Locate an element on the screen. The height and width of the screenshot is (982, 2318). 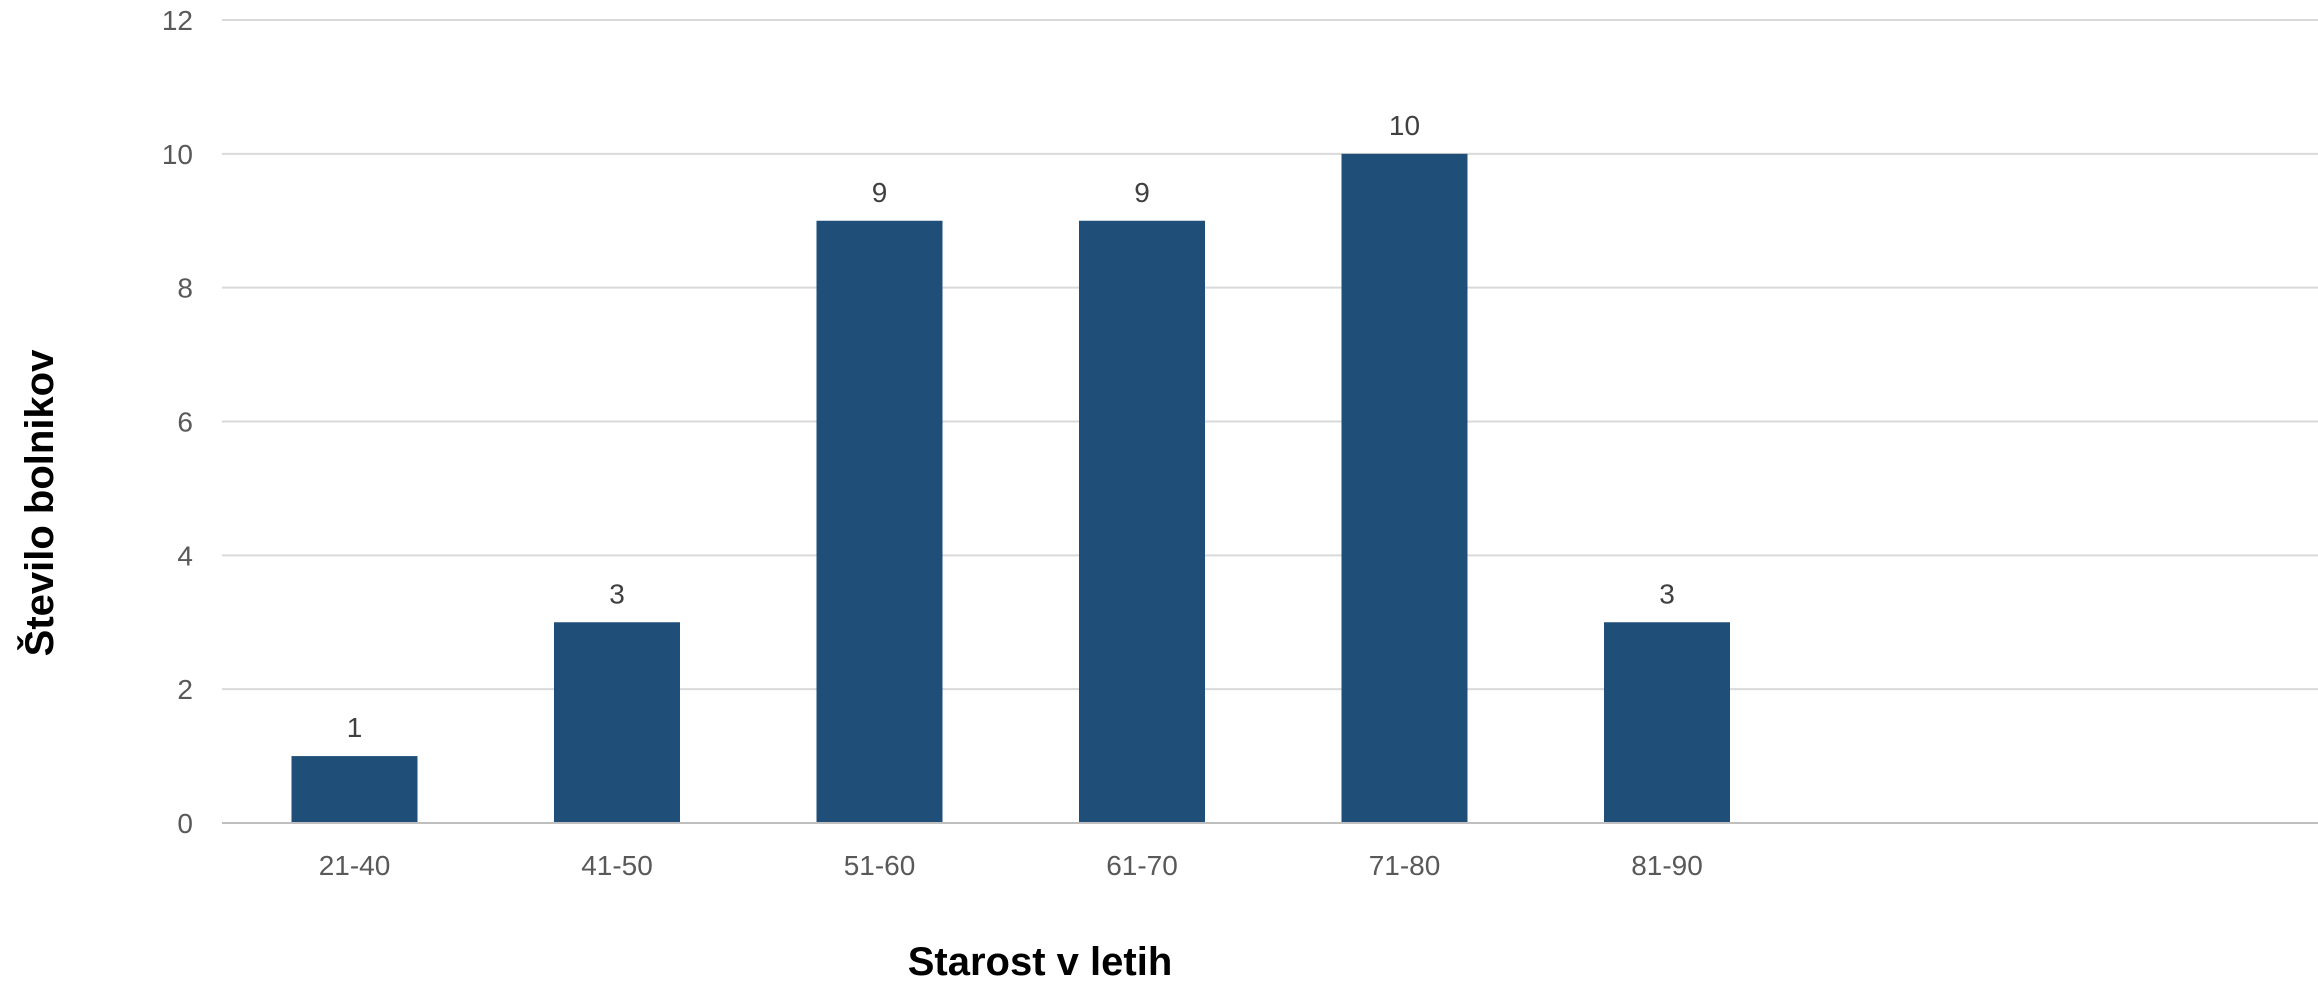
y-axis-title: Število bolnikov is located at coordinates (39, 502).